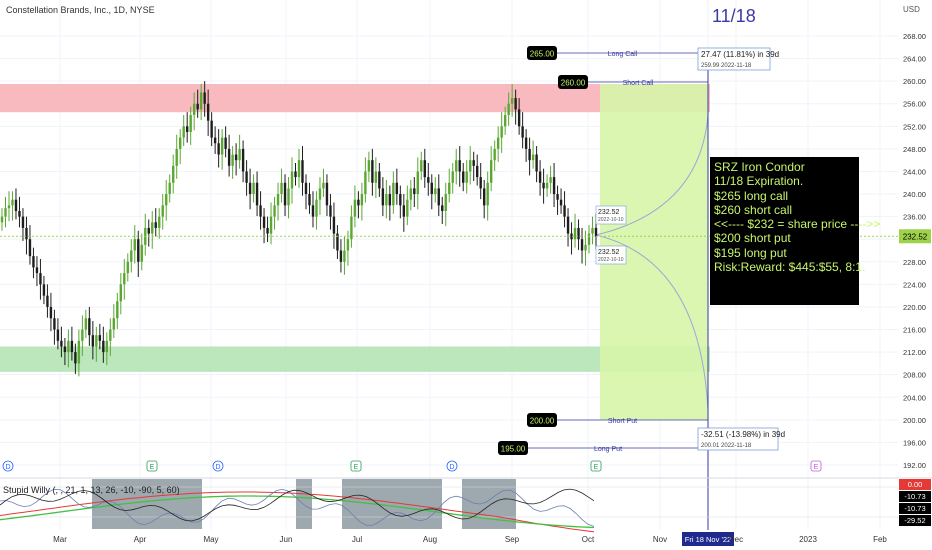  What do you see at coordinates (911, 9) in the screenshot?
I see `currency-label: USD` at bounding box center [911, 9].